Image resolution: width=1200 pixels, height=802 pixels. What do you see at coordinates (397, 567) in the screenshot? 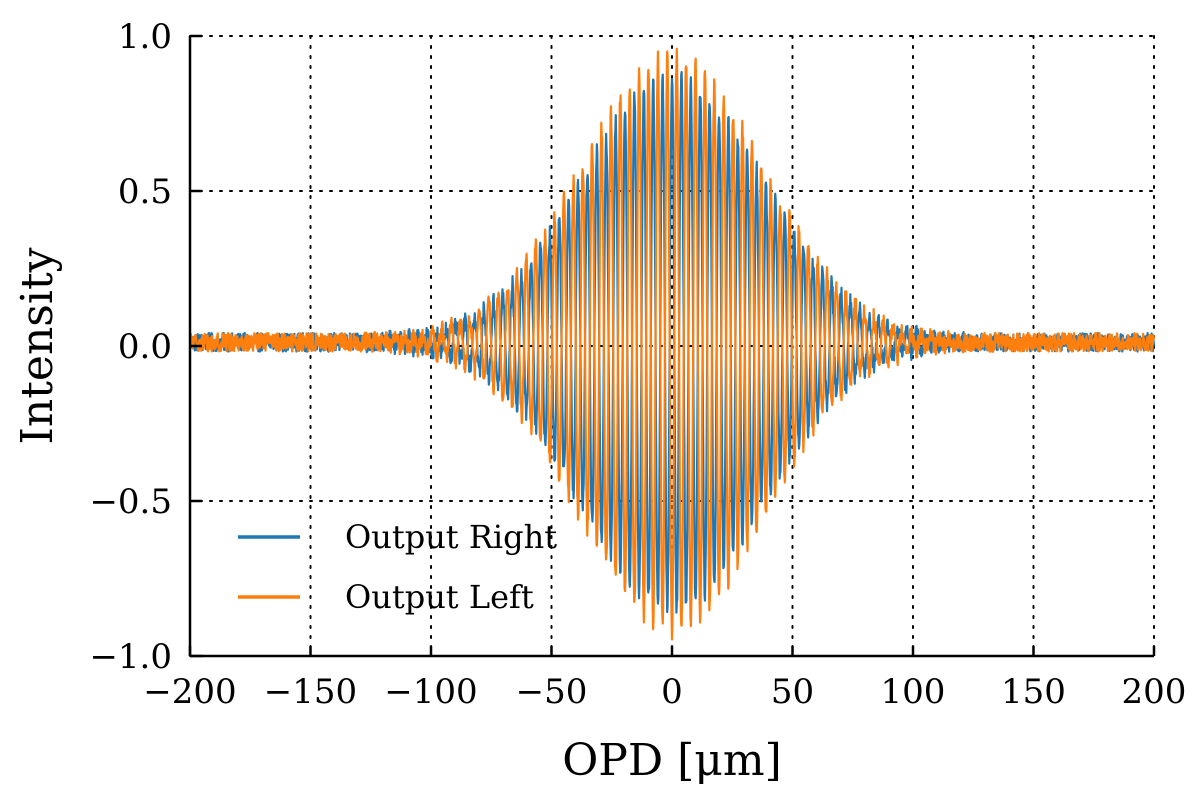
I see `legend: Output Right Output Left` at bounding box center [397, 567].